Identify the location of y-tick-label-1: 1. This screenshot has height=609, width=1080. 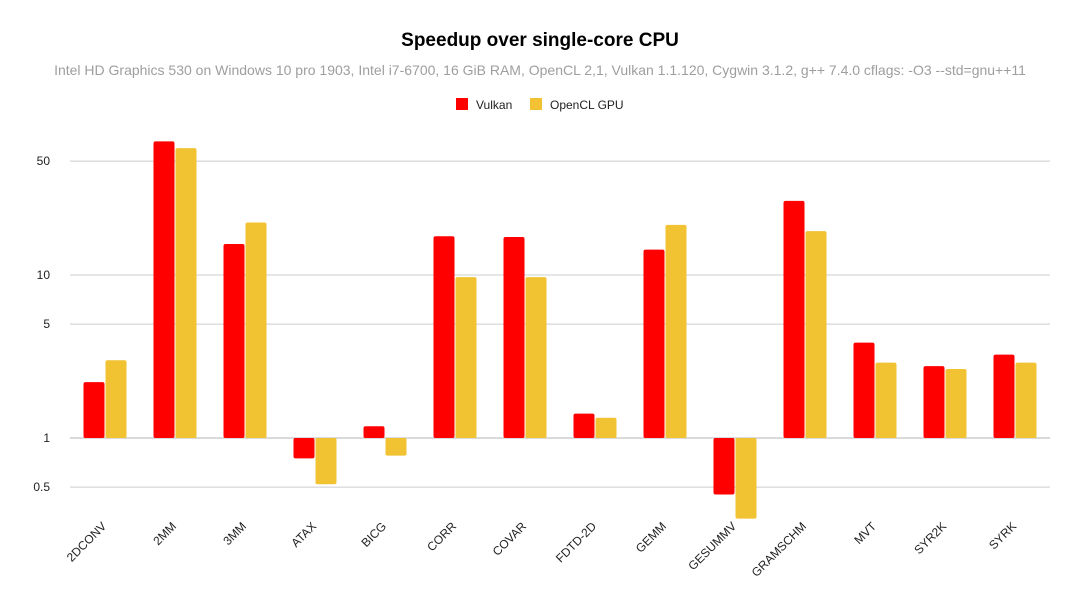
(46, 438).